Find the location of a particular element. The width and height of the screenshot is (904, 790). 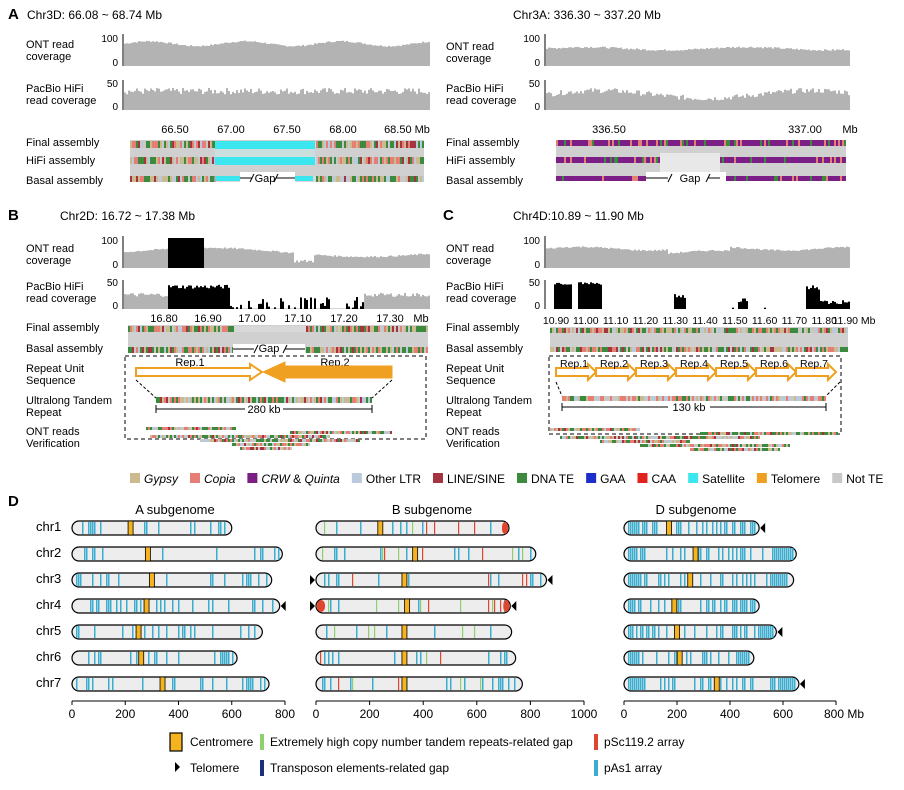

chromosome-body is located at coordinates (170, 684).